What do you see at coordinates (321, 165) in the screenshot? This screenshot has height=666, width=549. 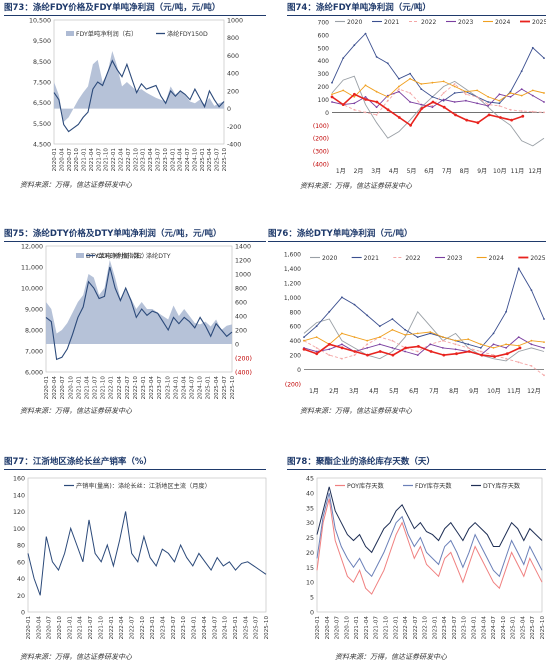 I see `y-tick-label: (400)` at bounding box center [321, 165].